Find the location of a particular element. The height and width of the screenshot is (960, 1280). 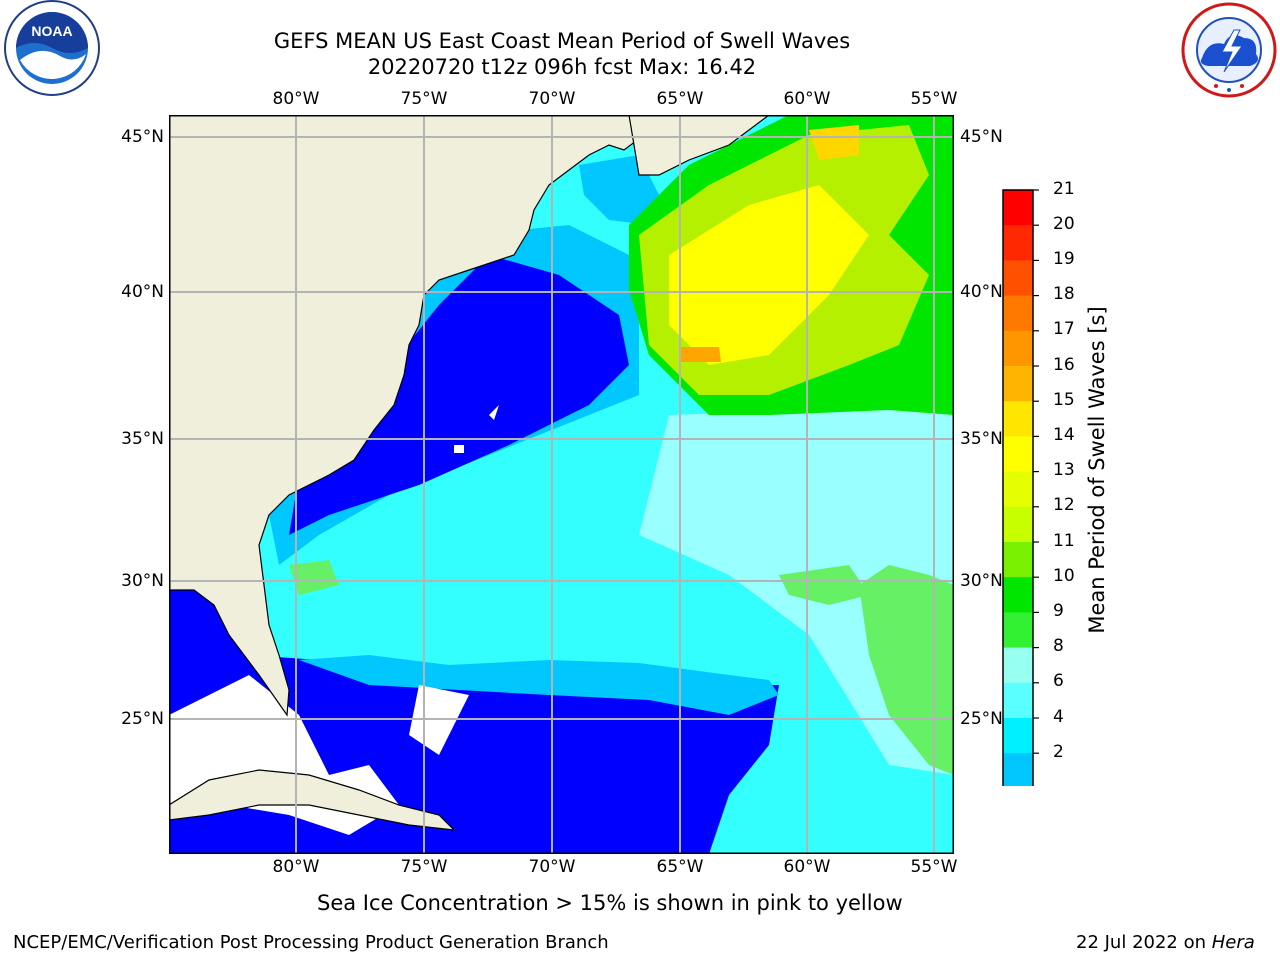

lat-label-left: 45°N is located at coordinates (142, 137).